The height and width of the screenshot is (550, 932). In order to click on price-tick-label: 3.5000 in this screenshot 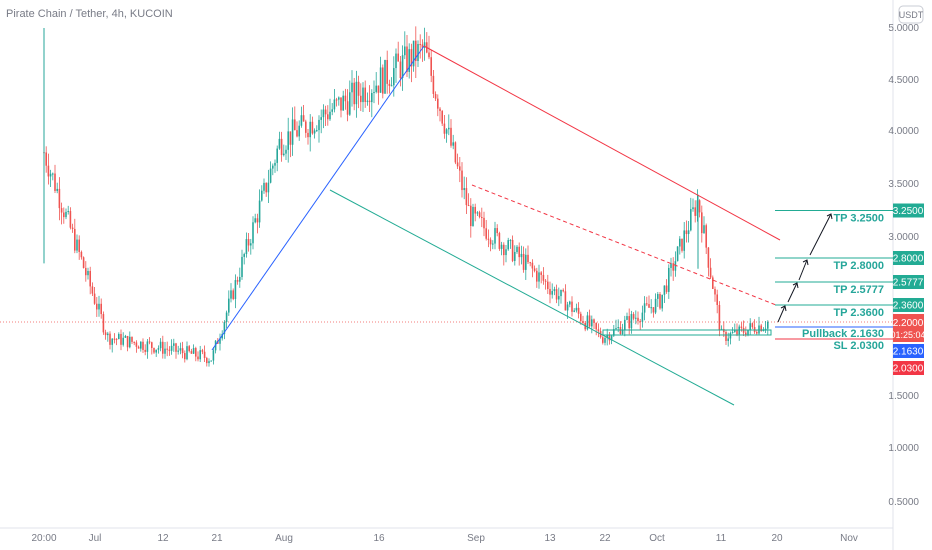, I will do `click(903, 184)`.